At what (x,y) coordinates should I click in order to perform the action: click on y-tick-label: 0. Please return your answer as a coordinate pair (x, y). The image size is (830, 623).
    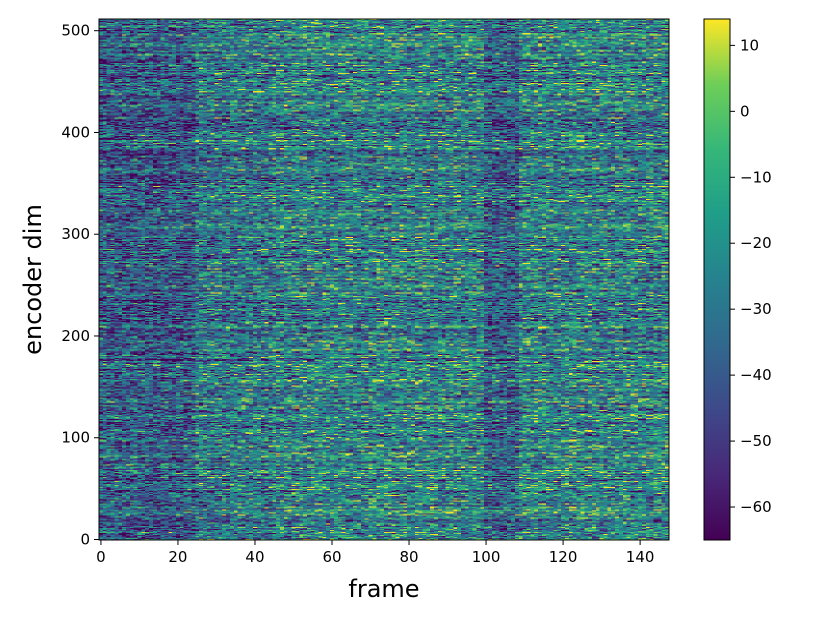
    Looking at the image, I should click on (85, 539).